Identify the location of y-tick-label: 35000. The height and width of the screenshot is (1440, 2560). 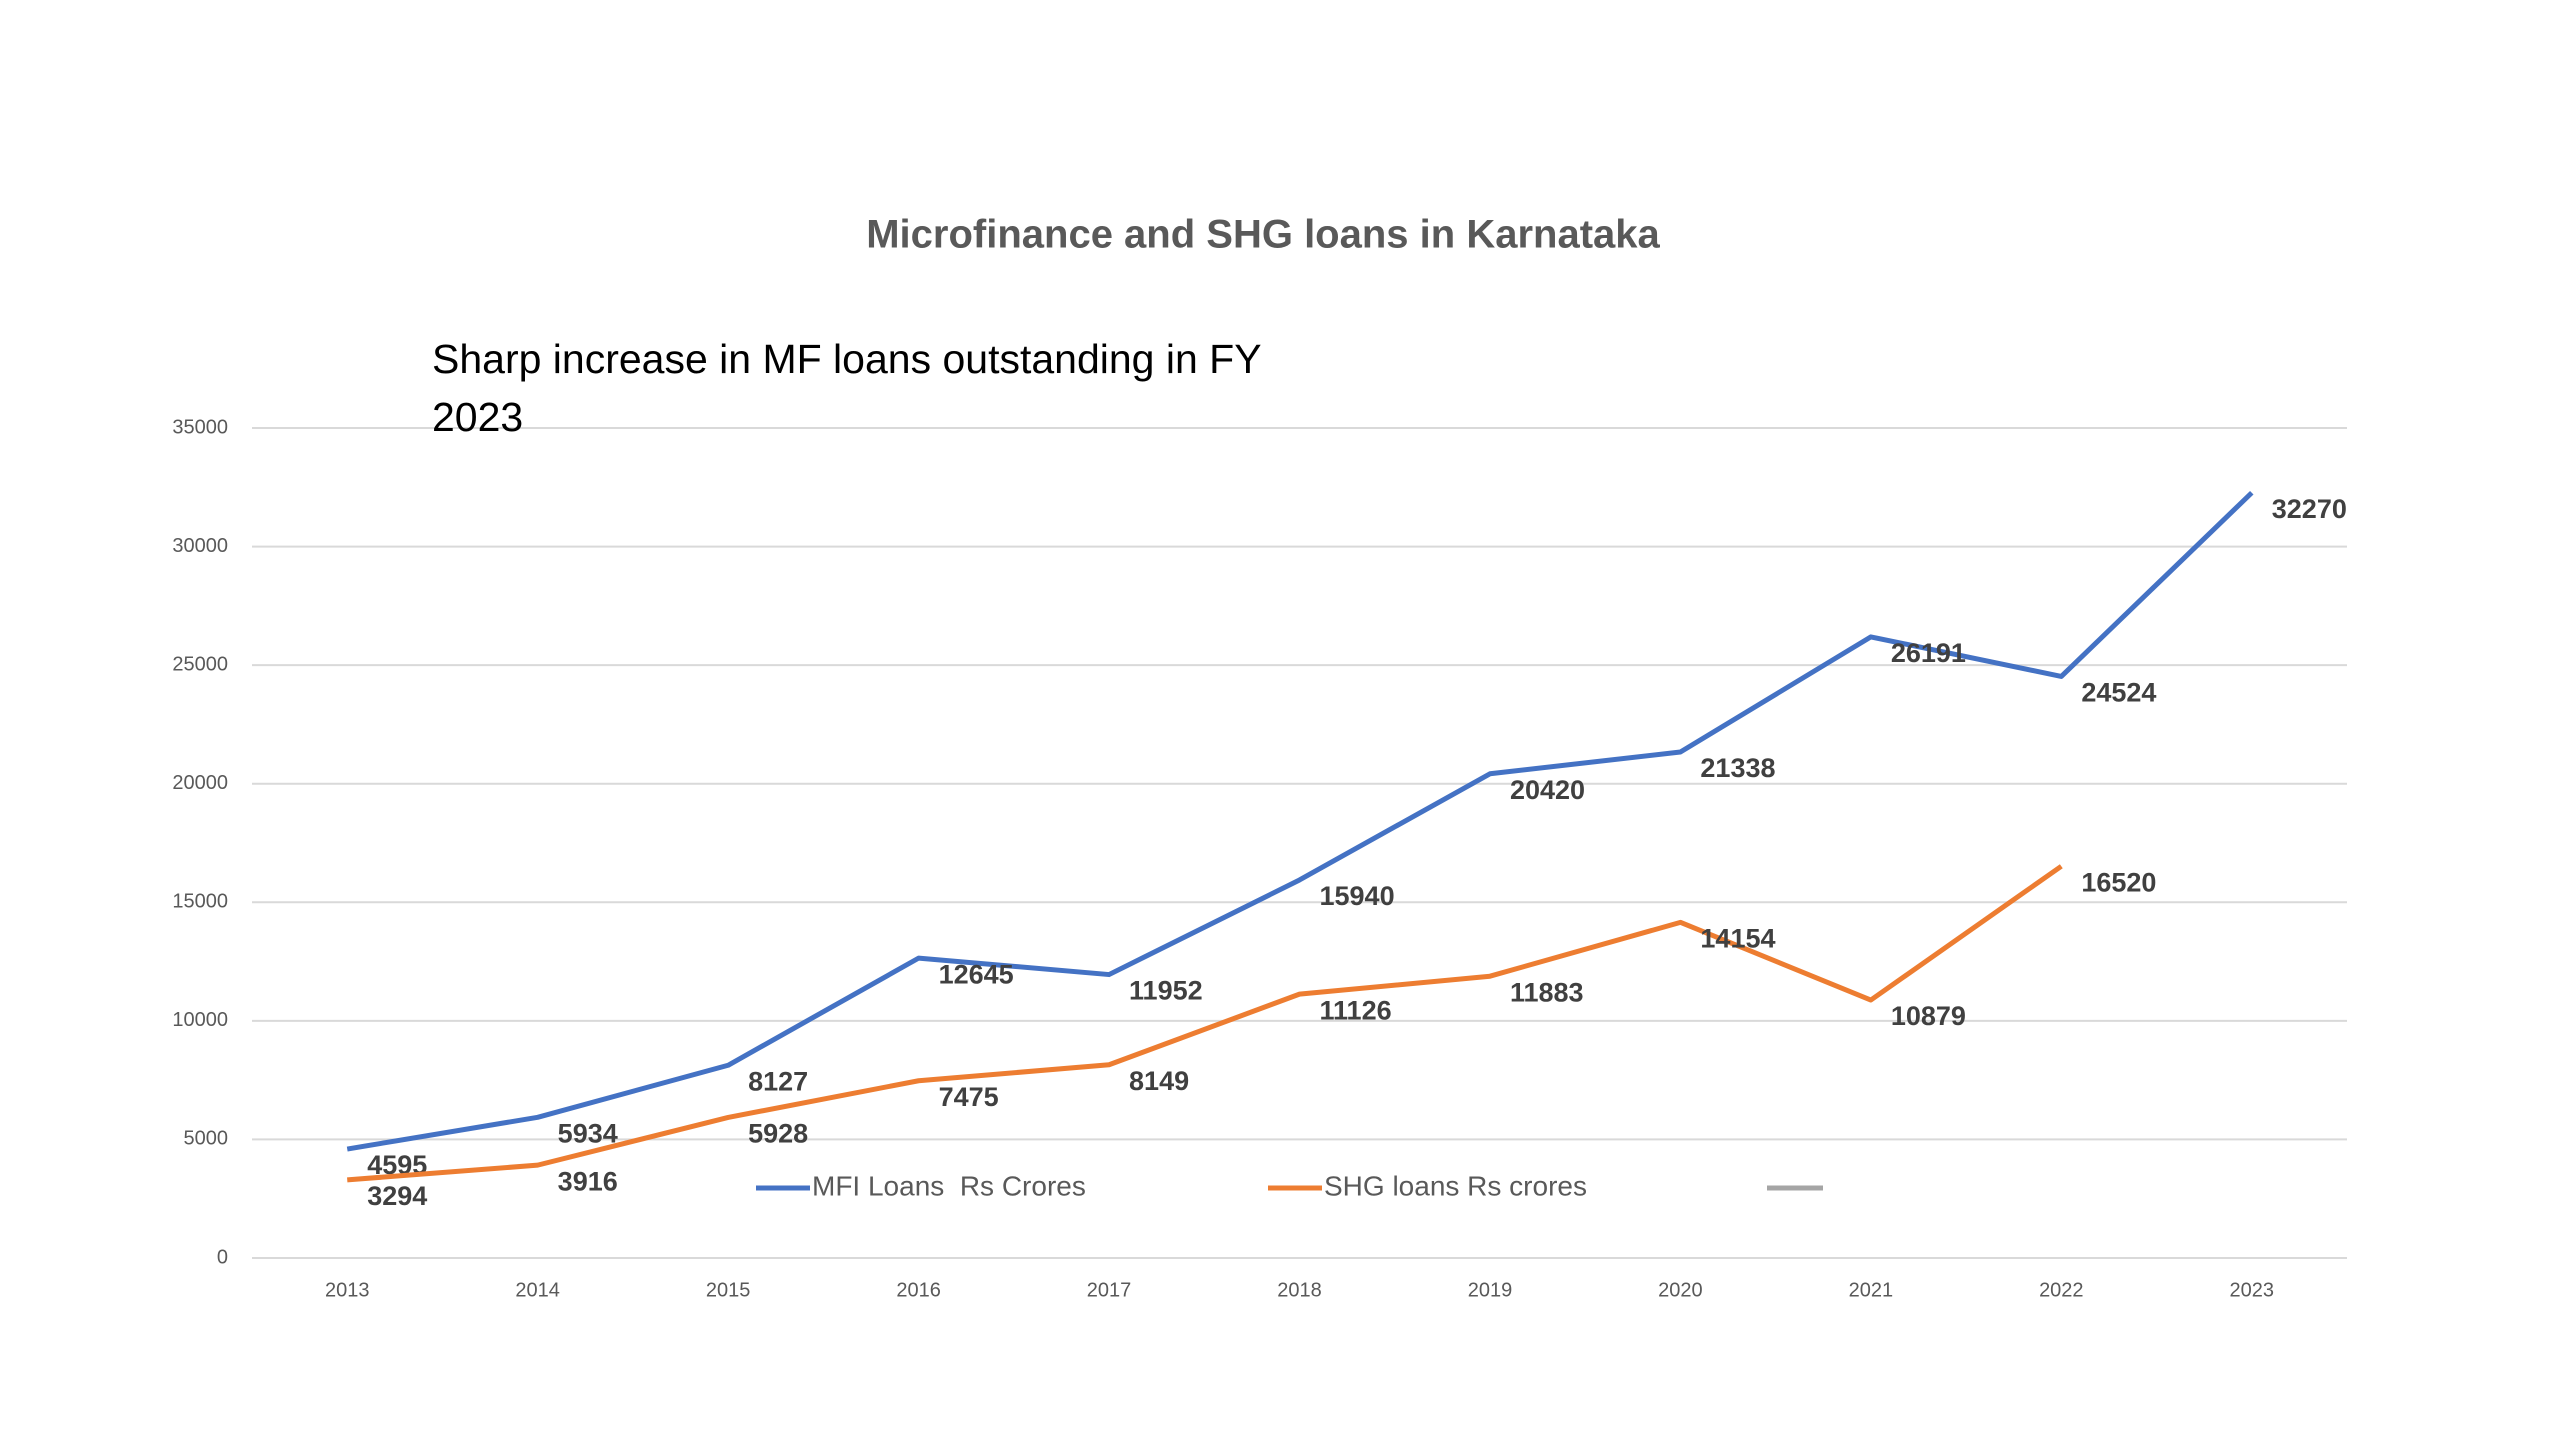
(200, 427).